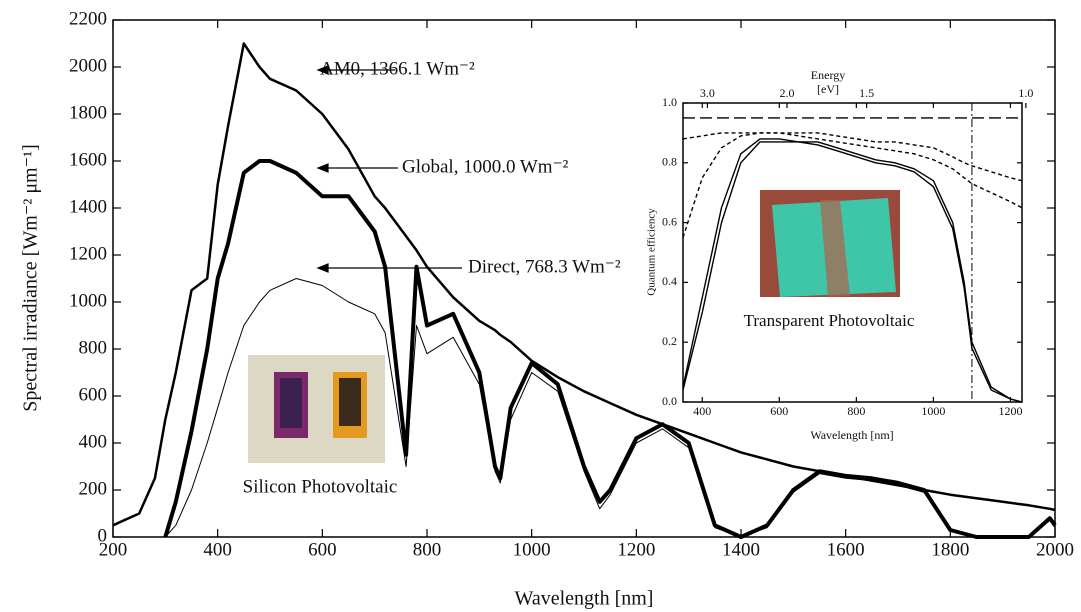  What do you see at coordinates (1025, 93) in the screenshot?
I see `x2-tick-label: 1.0` at bounding box center [1025, 93].